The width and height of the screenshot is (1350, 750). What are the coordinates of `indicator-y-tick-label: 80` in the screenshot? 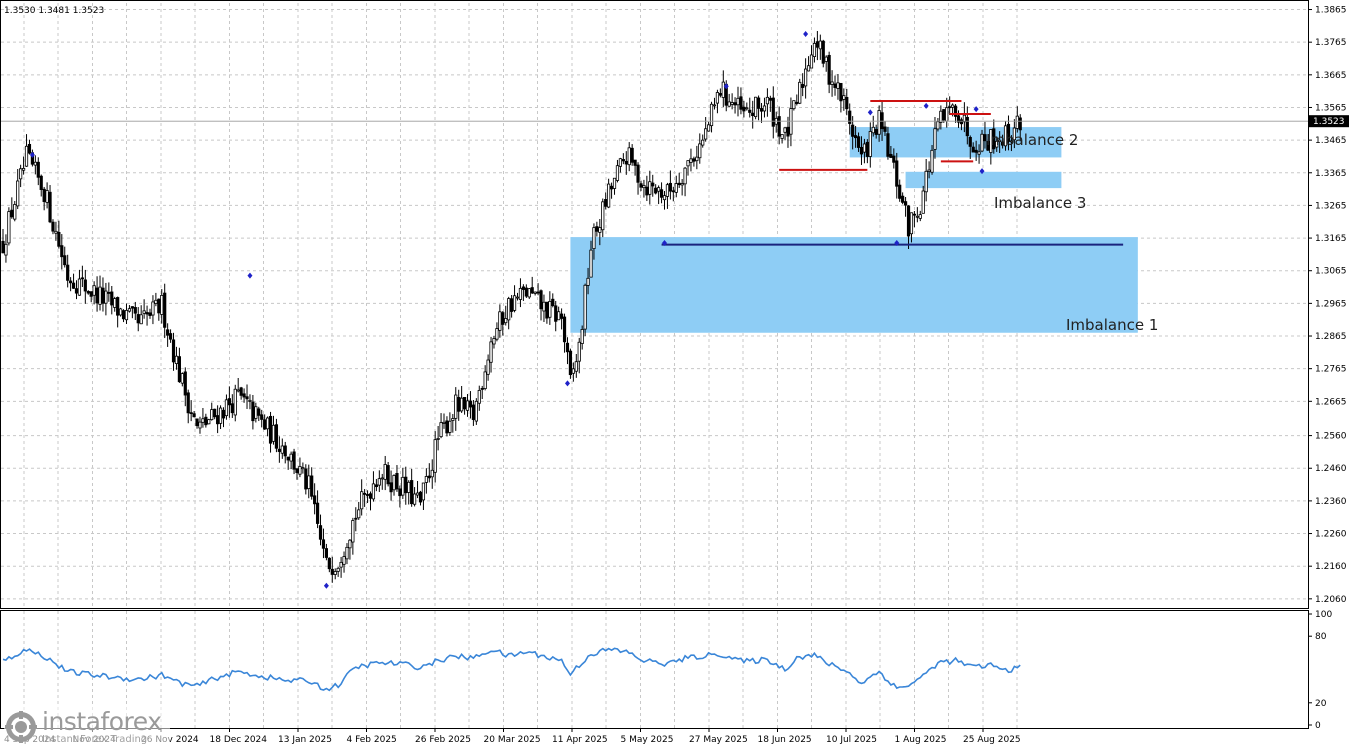 It's located at (1321, 637).